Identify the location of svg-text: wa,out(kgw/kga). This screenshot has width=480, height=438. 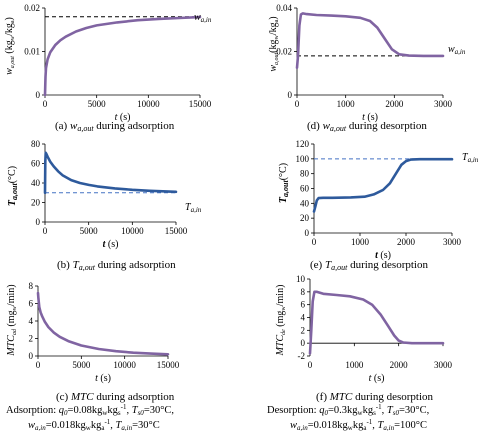
(274, 43).